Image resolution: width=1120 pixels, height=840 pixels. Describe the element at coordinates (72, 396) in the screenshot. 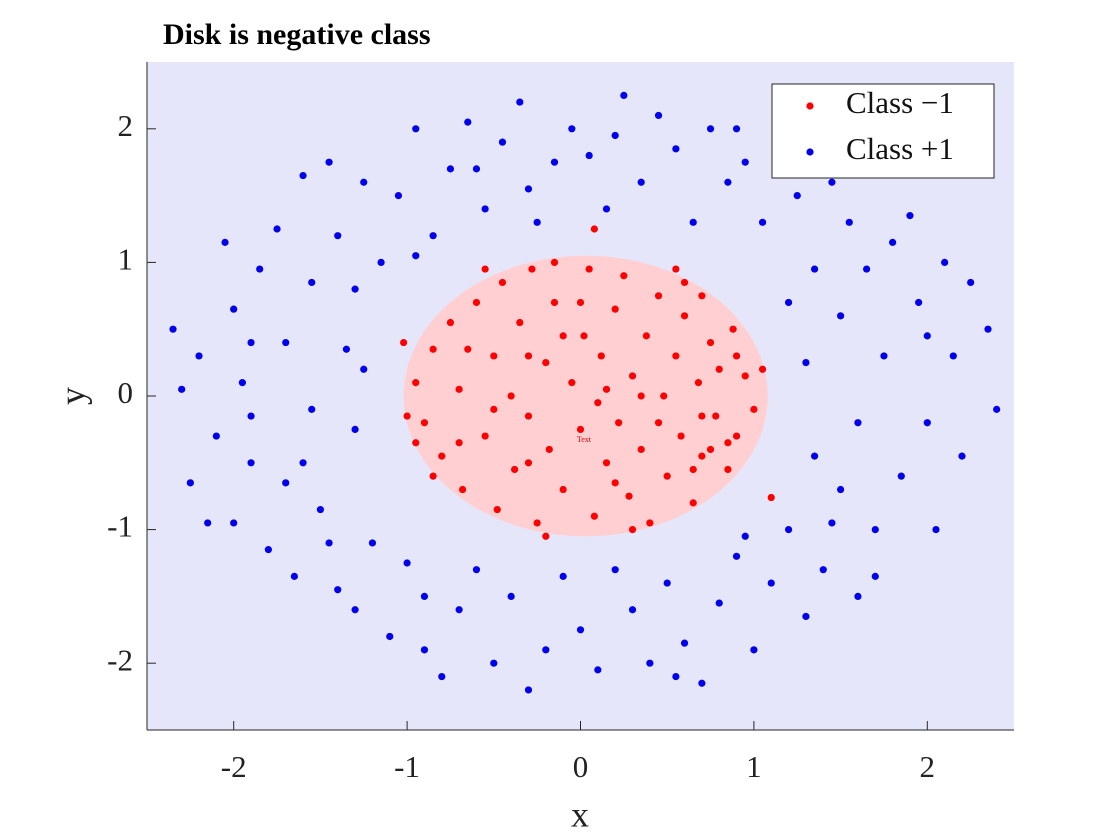

I see `y-axis-label: y` at that location.